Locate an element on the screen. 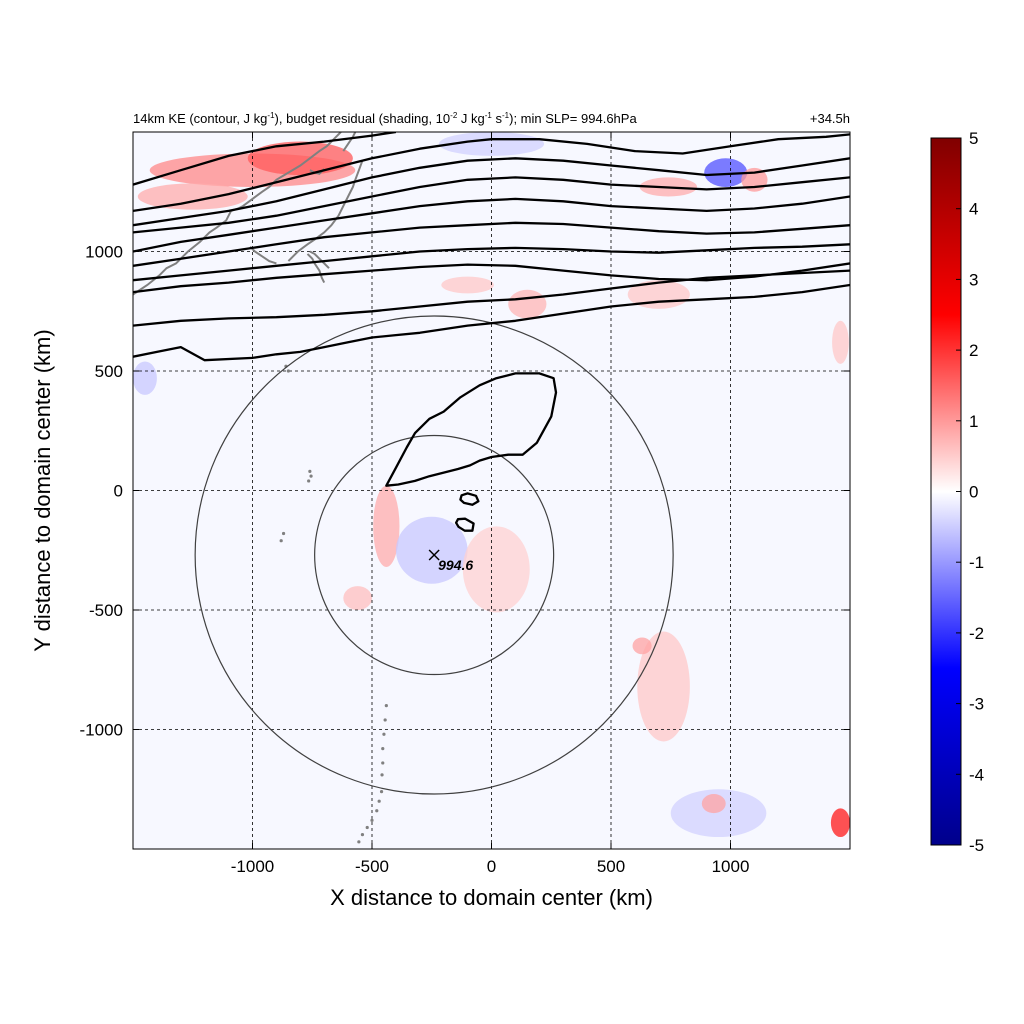  colorbar-tick-label: -4 is located at coordinates (976, 774).